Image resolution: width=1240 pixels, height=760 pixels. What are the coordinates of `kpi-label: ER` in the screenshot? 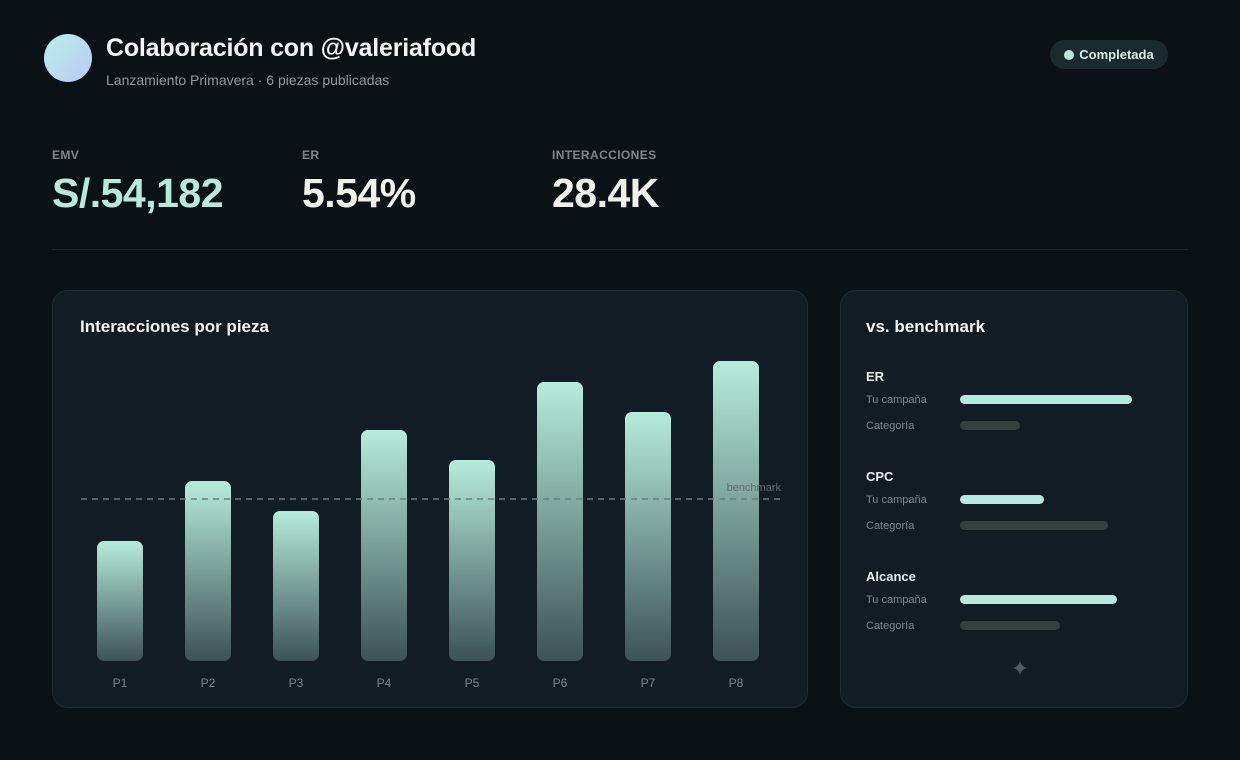 It's located at (311, 155).